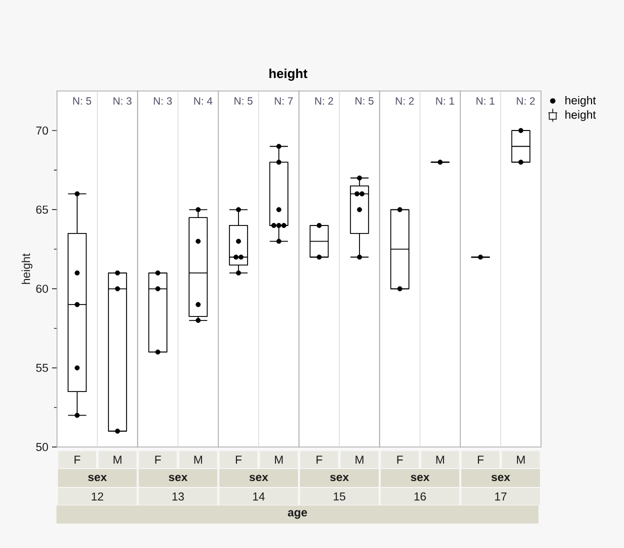  Describe the element at coordinates (27, 268) in the screenshot. I see `y-axis-title: height` at that location.